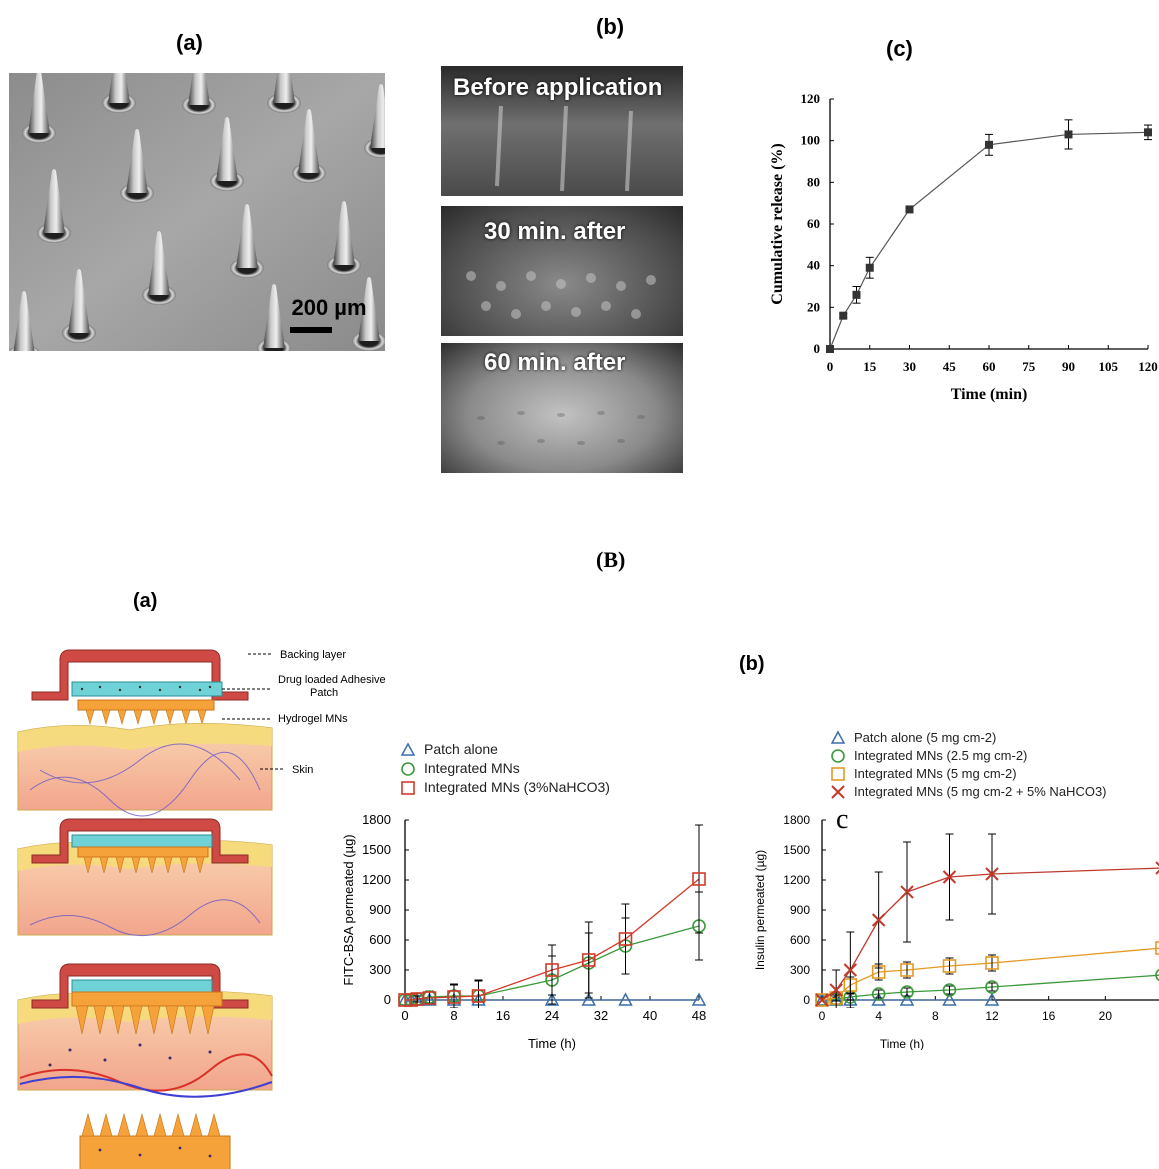 This screenshot has height=1169, width=1159. What do you see at coordinates (601, 1015) in the screenshot?
I see `x-tick-label: 32` at bounding box center [601, 1015].